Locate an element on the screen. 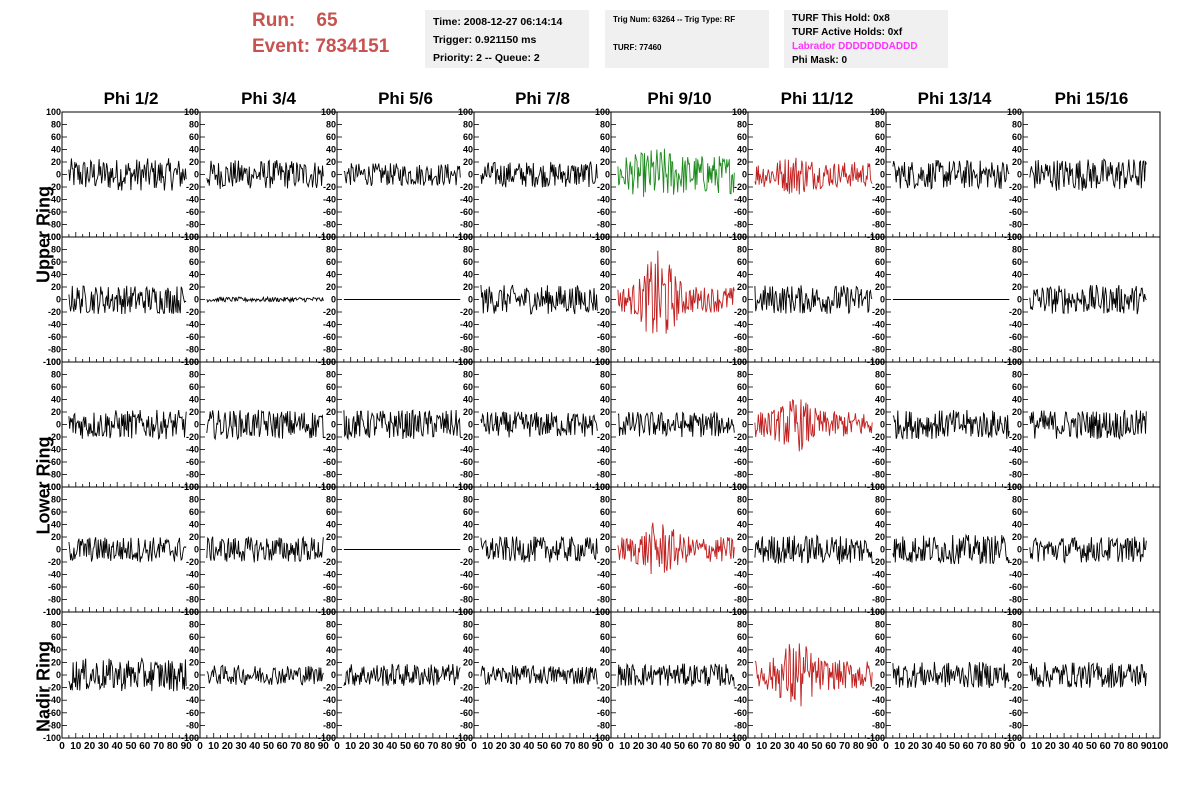  turf-text: TURF: 77460 is located at coordinates (637, 47).